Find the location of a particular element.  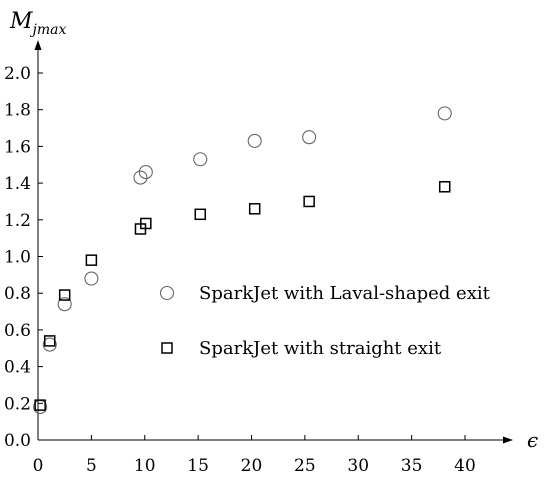

y-tick-label: 2.0 is located at coordinates (17, 74).